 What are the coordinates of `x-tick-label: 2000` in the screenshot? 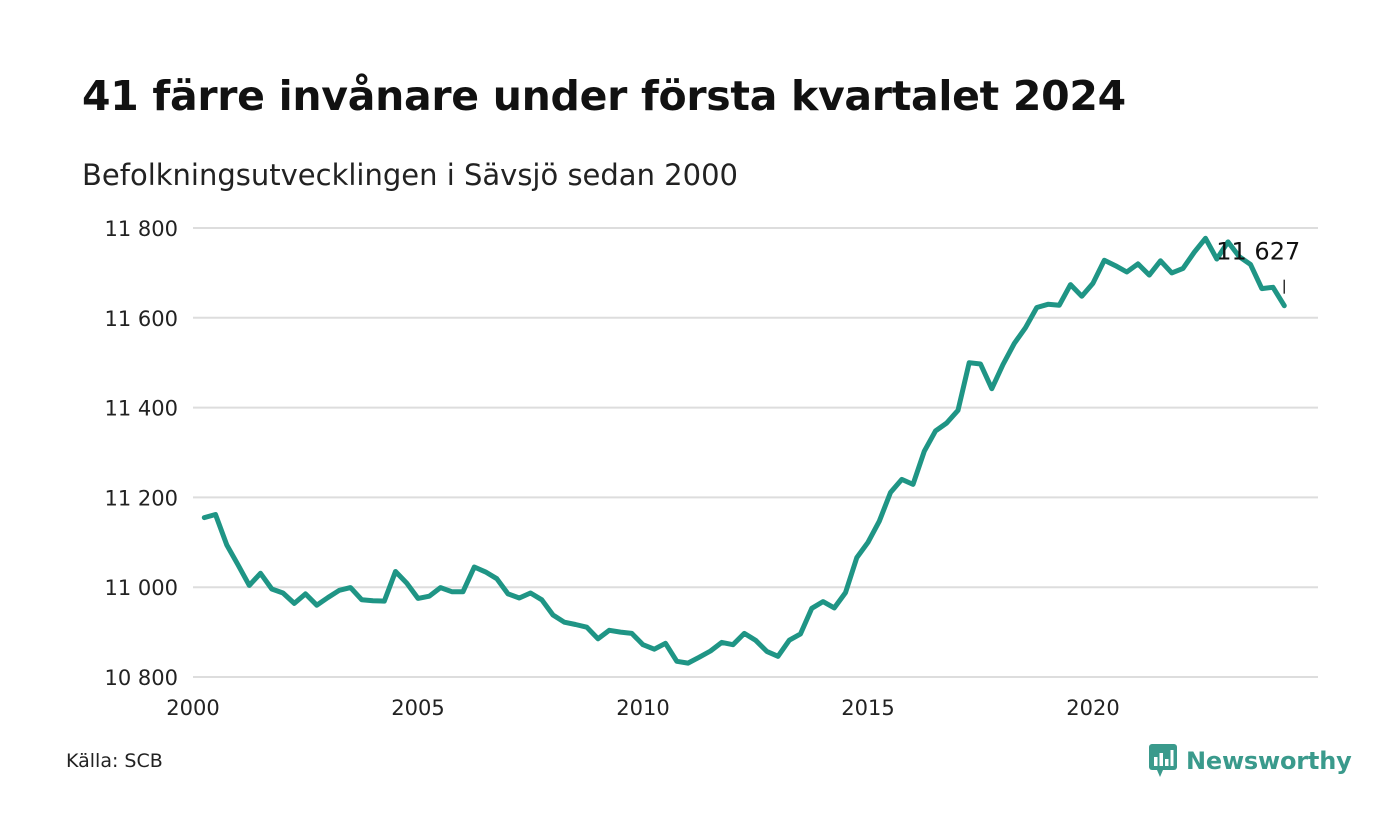 It's located at (192, 708).